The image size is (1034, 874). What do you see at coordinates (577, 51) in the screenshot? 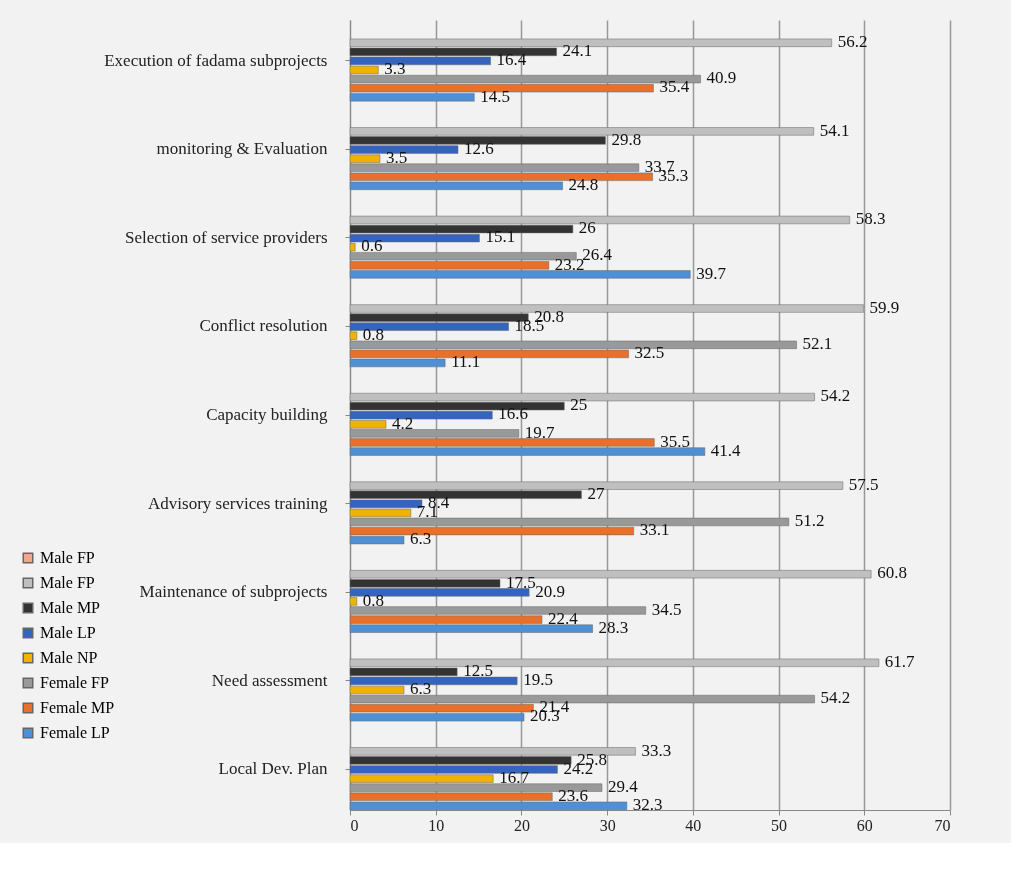
I see `data-label: 24.1` at bounding box center [577, 51].